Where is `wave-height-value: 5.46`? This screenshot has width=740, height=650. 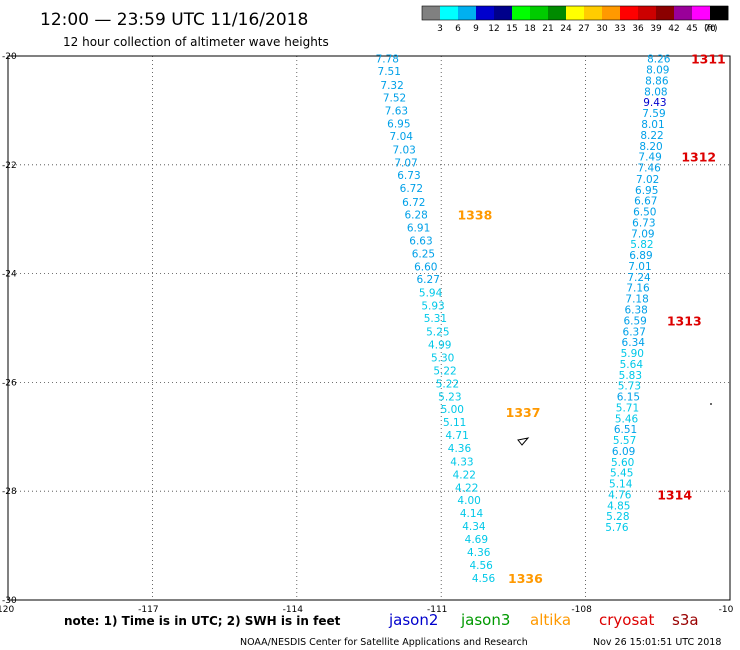
wave-height-value: 5.46 is located at coordinates (627, 419).